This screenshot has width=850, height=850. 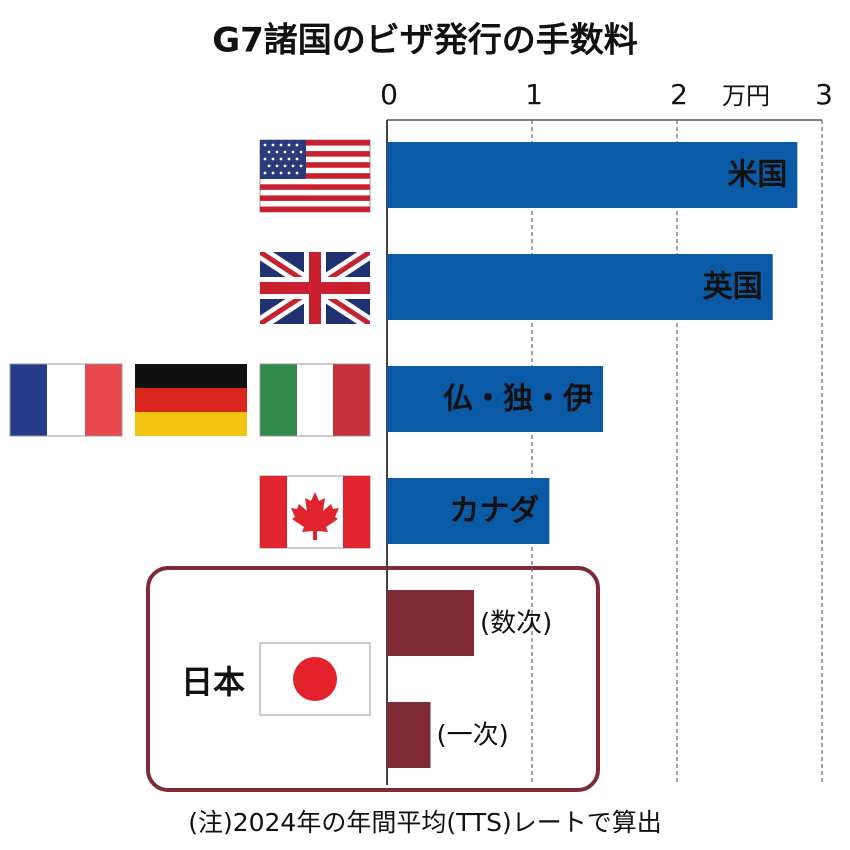 I want to click on x-tick-label: 1, so click(x=534, y=94).